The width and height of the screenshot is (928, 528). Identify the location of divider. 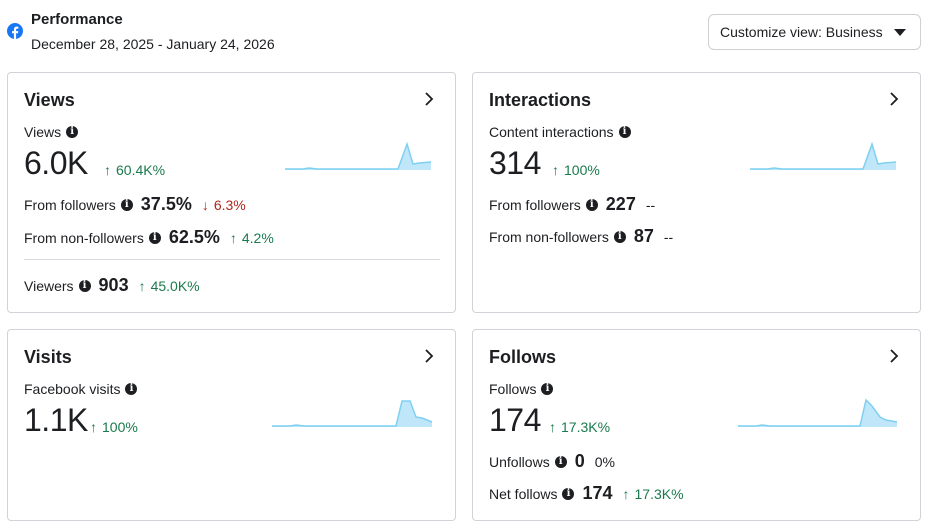
(232, 259).